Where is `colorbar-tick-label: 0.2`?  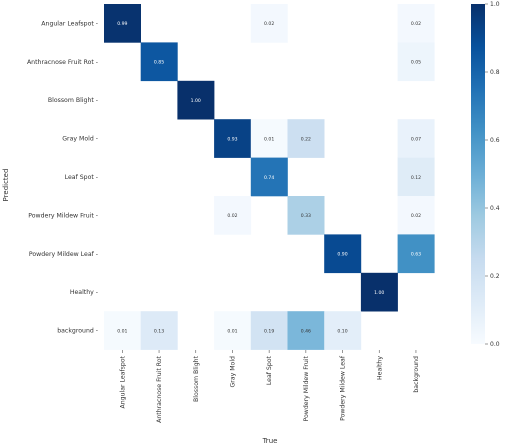 colorbar-tick-label: 0.2 is located at coordinates (495, 276).